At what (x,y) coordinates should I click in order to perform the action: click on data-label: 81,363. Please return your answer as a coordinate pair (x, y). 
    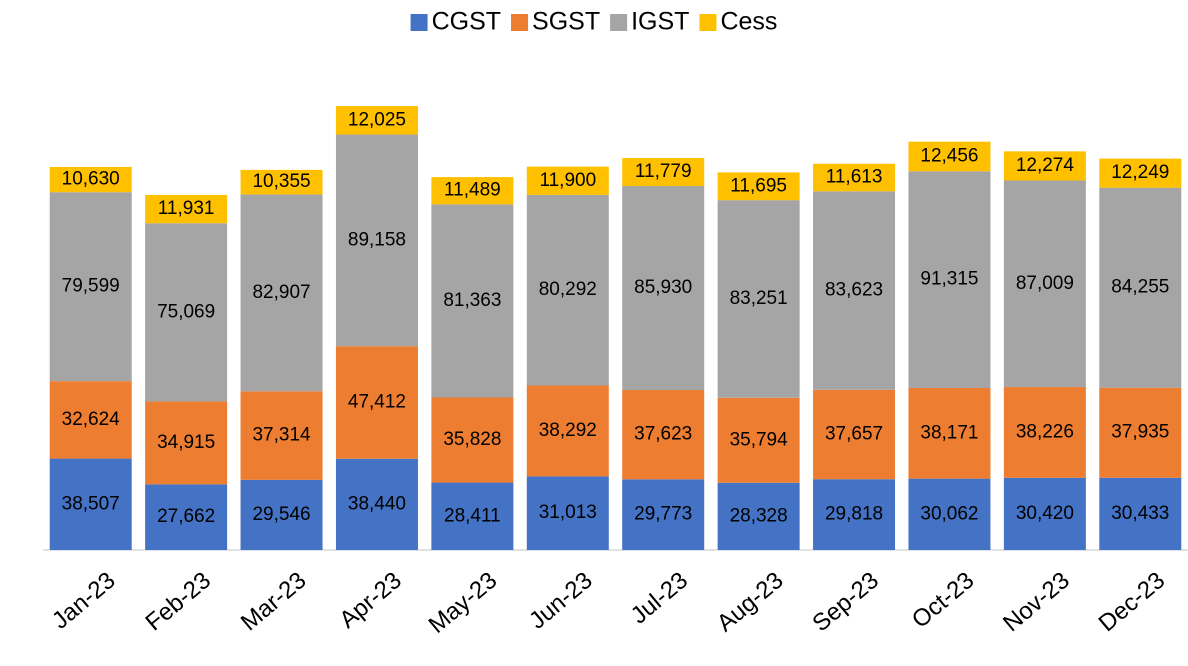
    Looking at the image, I should click on (472, 300).